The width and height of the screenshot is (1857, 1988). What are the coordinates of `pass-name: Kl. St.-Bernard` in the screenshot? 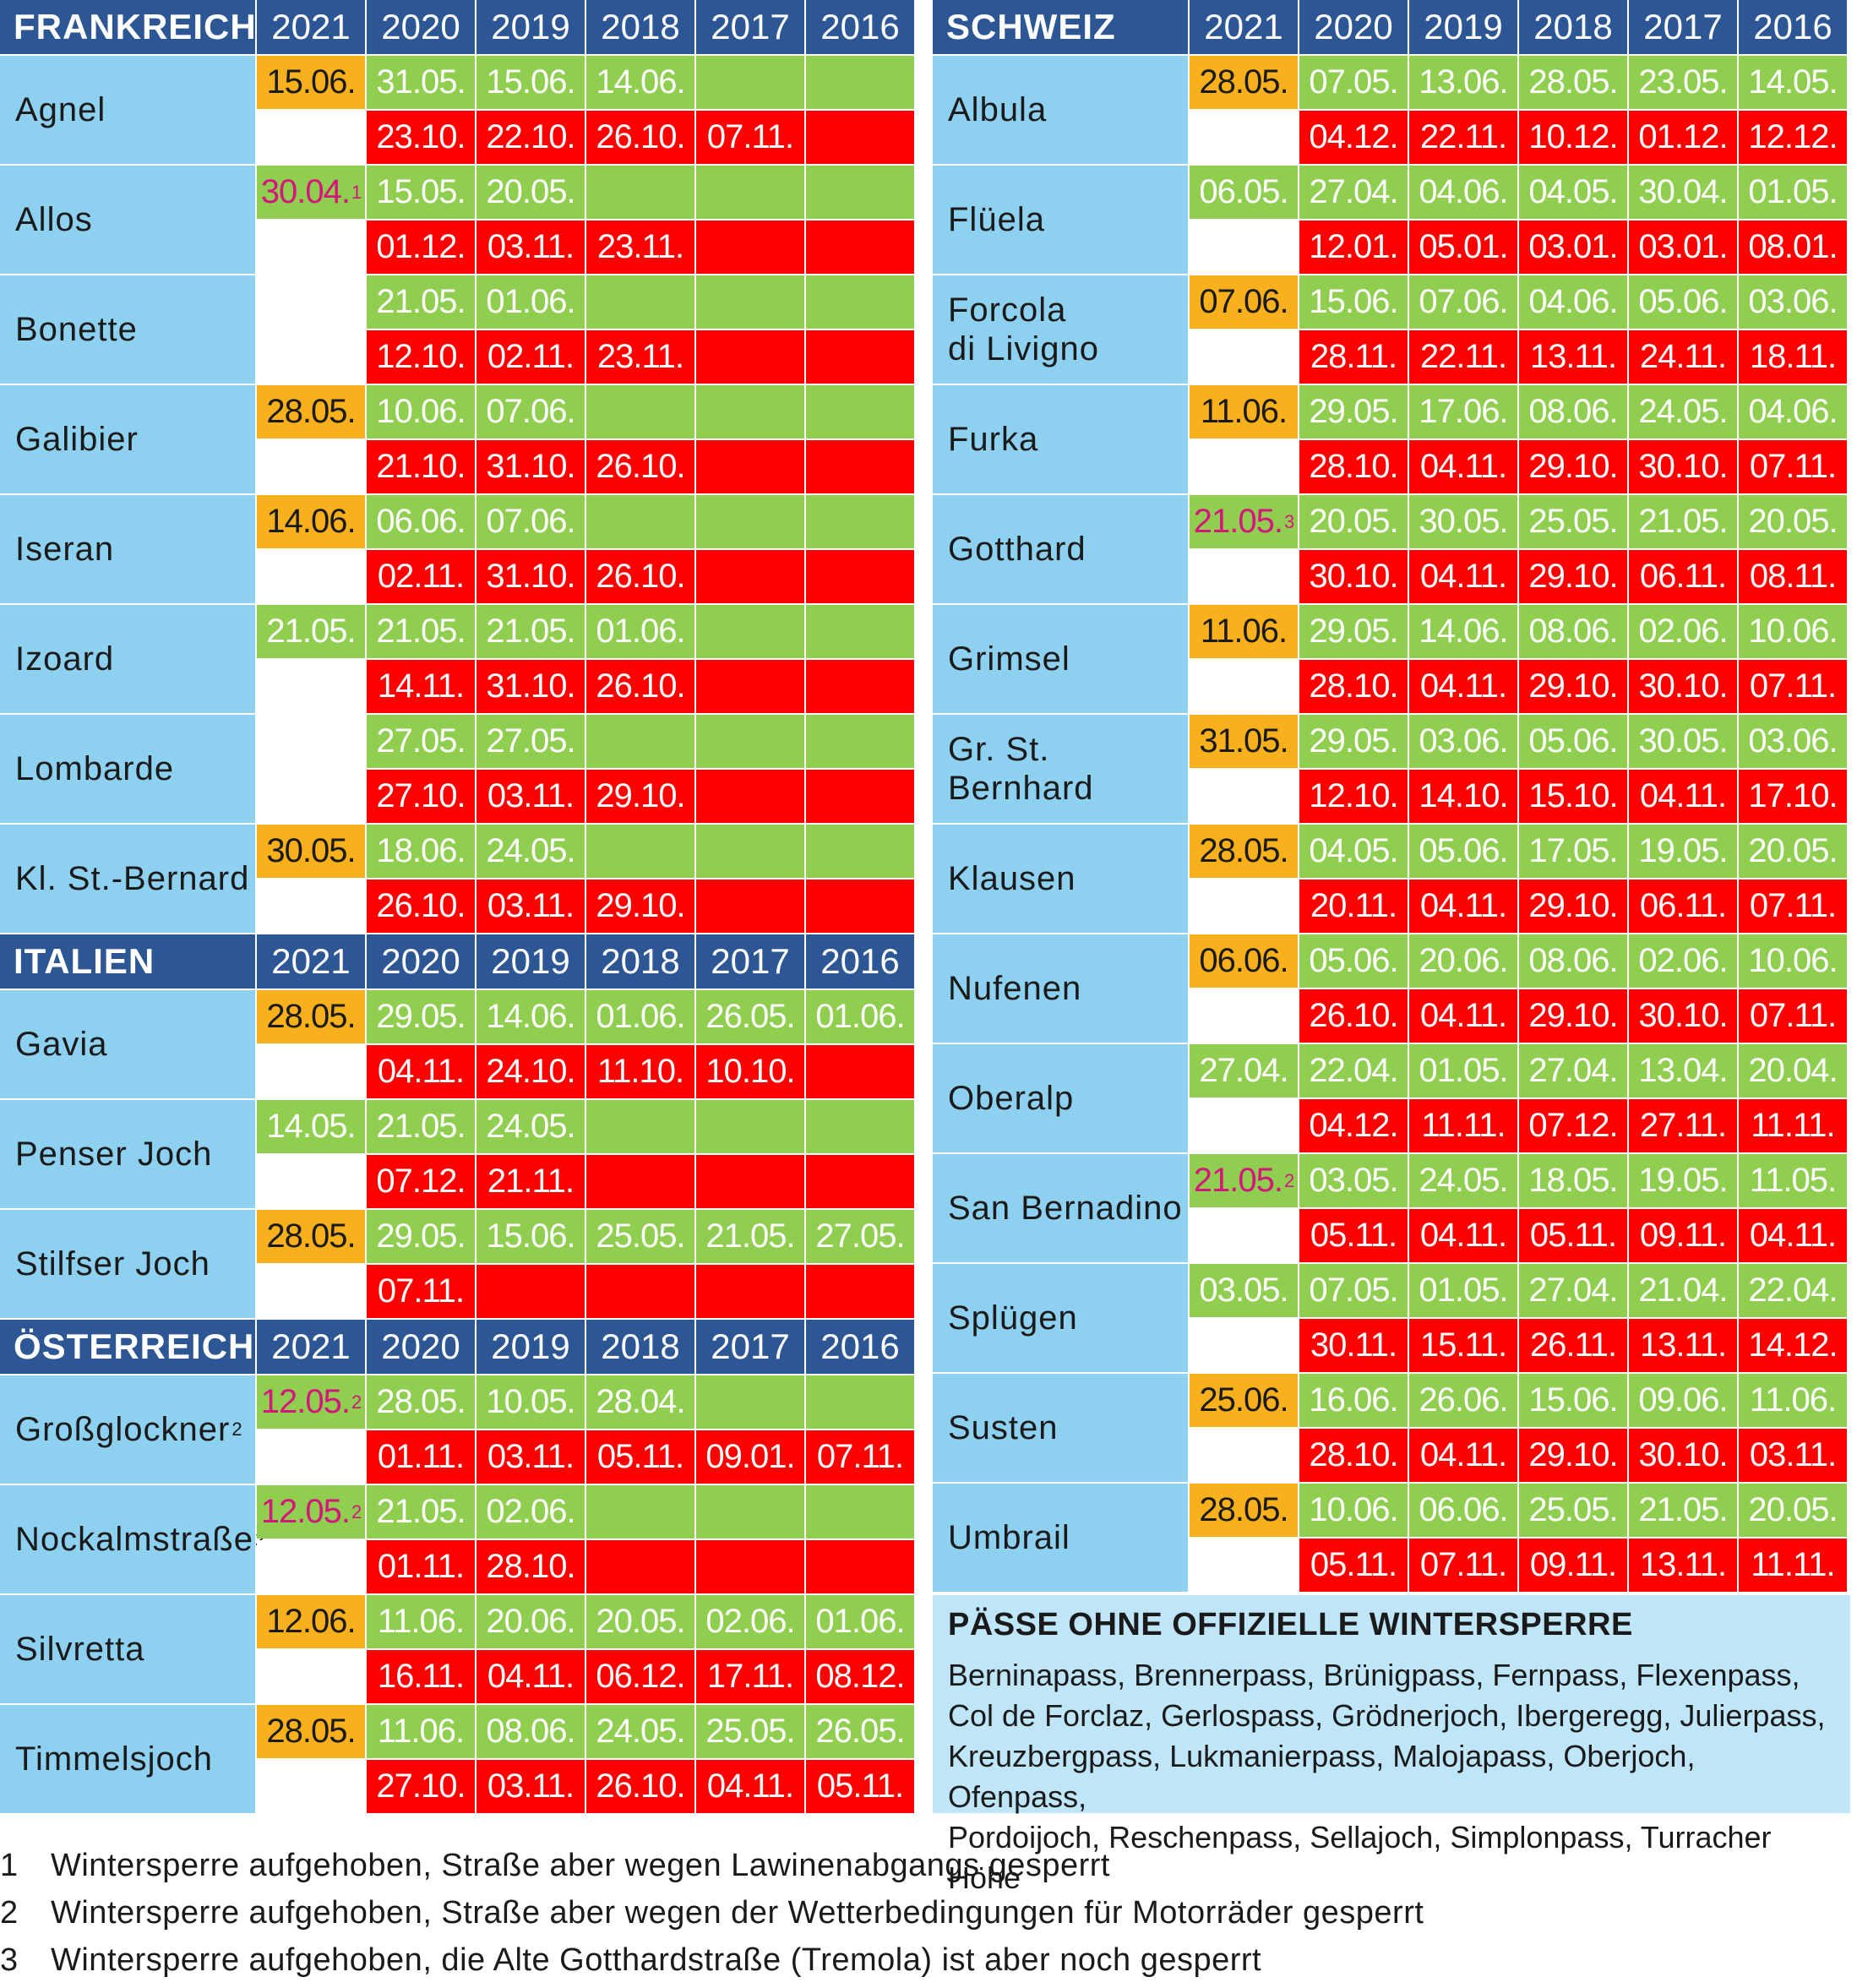 It's located at (127, 879).